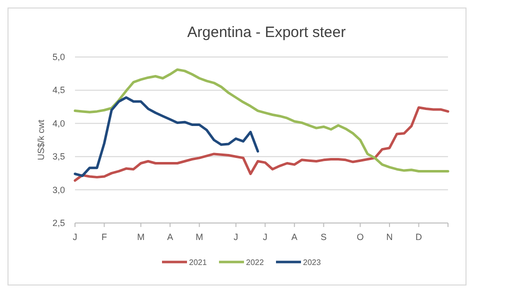 Image resolution: width=520 pixels, height=293 pixels. What do you see at coordinates (266, 32) in the screenshot?
I see `chart-title: Argentina - Export steer` at bounding box center [266, 32].